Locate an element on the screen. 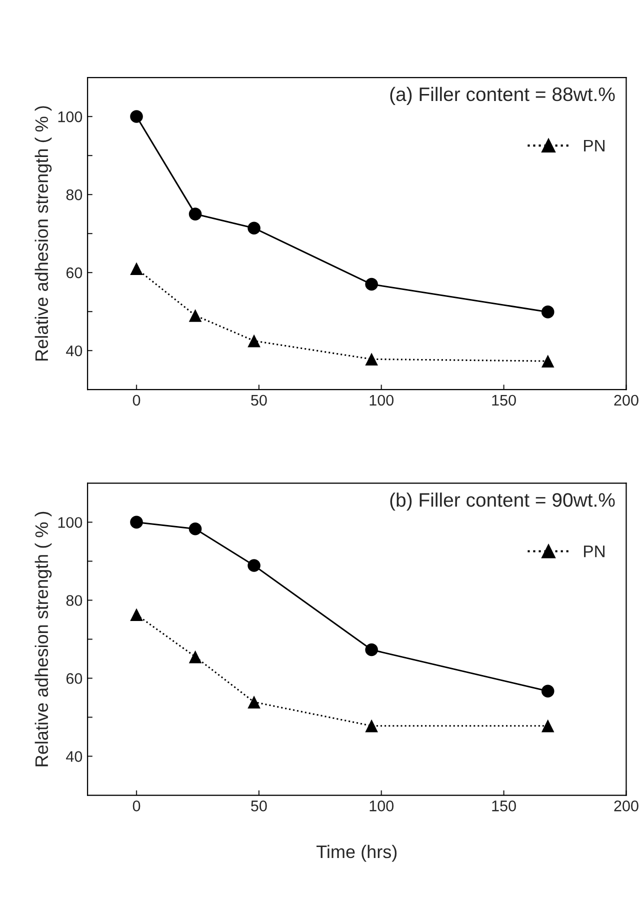 This screenshot has height=912, width=639. x-axis-title: Time (hrs) is located at coordinates (356, 853).